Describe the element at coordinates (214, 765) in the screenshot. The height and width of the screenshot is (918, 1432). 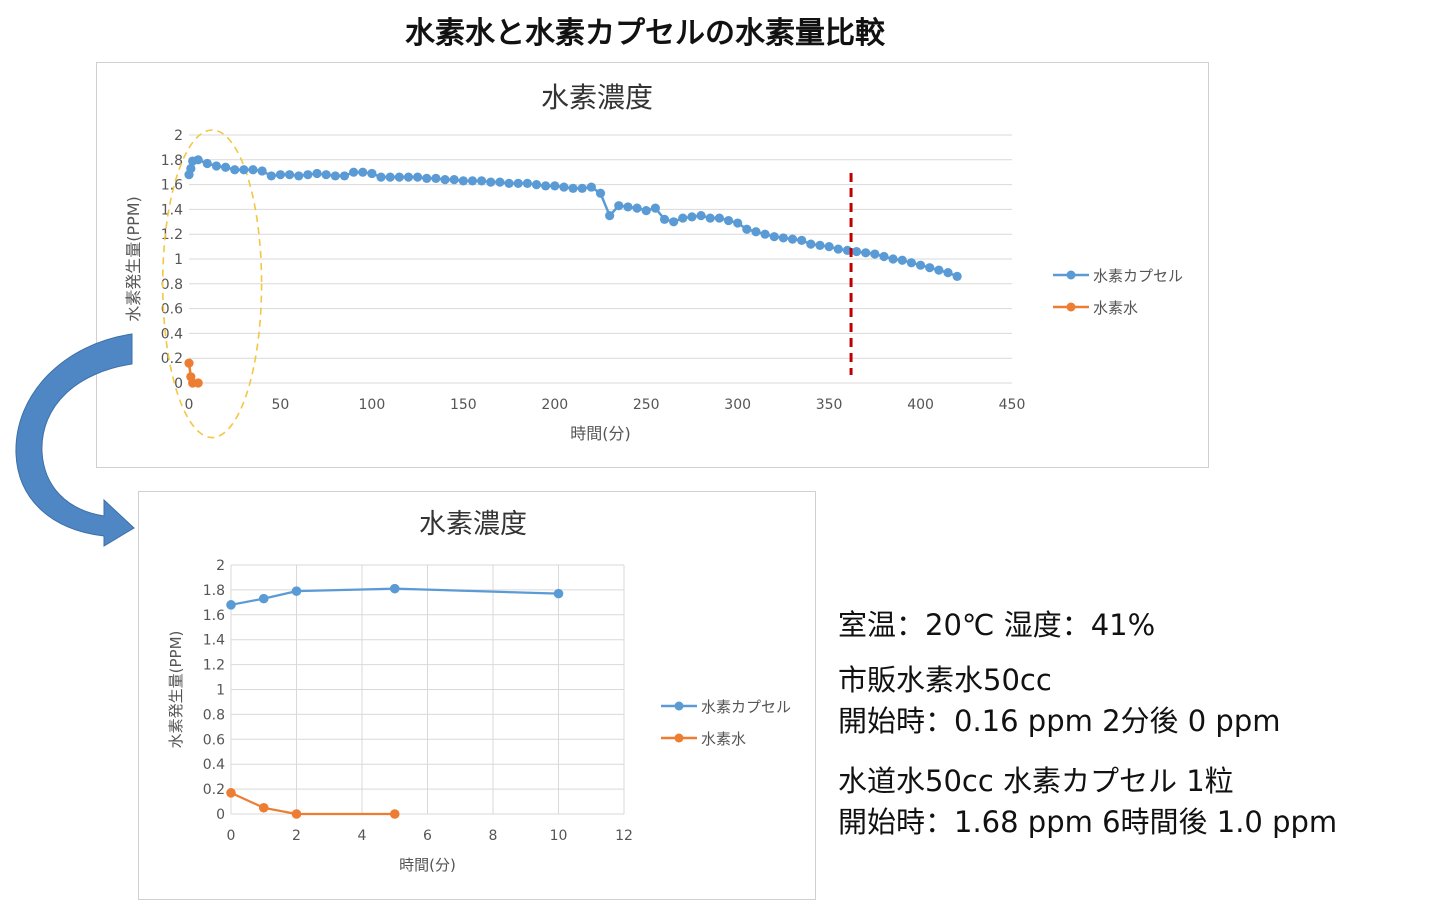
I see `zoomed-chart-ytick-label: 0.4` at that location.